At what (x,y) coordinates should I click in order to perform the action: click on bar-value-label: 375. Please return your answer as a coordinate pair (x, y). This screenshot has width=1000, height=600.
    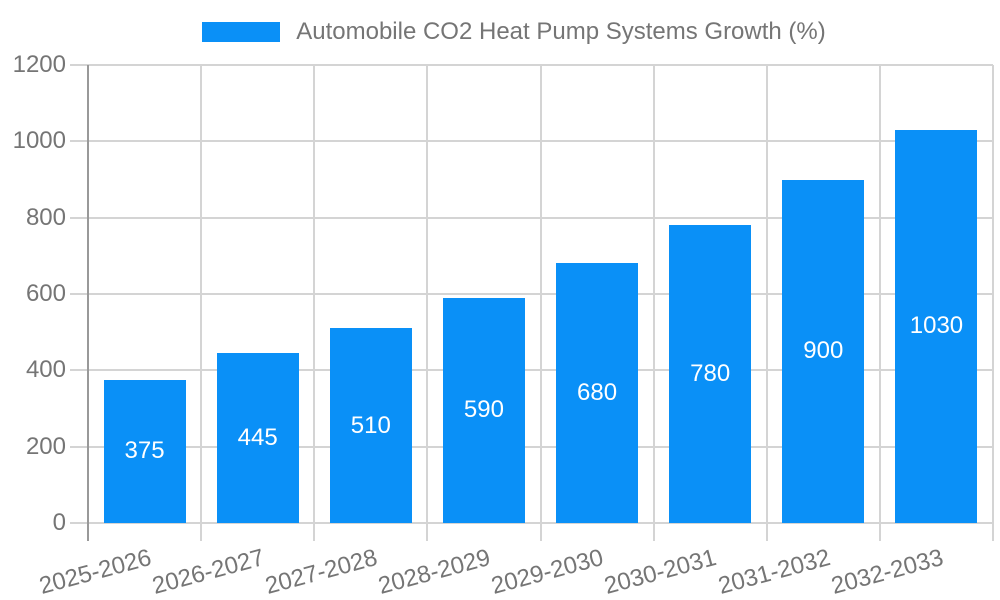
    Looking at the image, I should click on (144, 451).